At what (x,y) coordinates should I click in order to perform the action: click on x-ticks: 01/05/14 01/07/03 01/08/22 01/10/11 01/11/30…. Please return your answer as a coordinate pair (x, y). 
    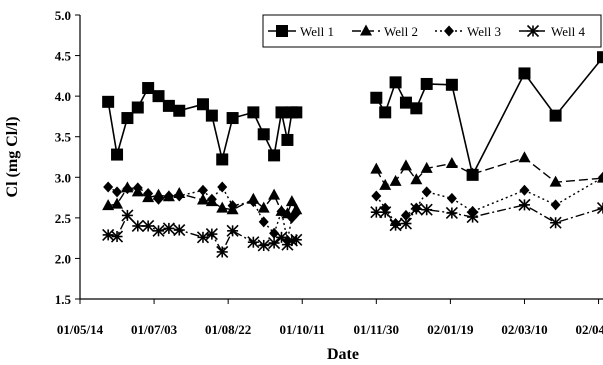
    Looking at the image, I should click on (330, 318).